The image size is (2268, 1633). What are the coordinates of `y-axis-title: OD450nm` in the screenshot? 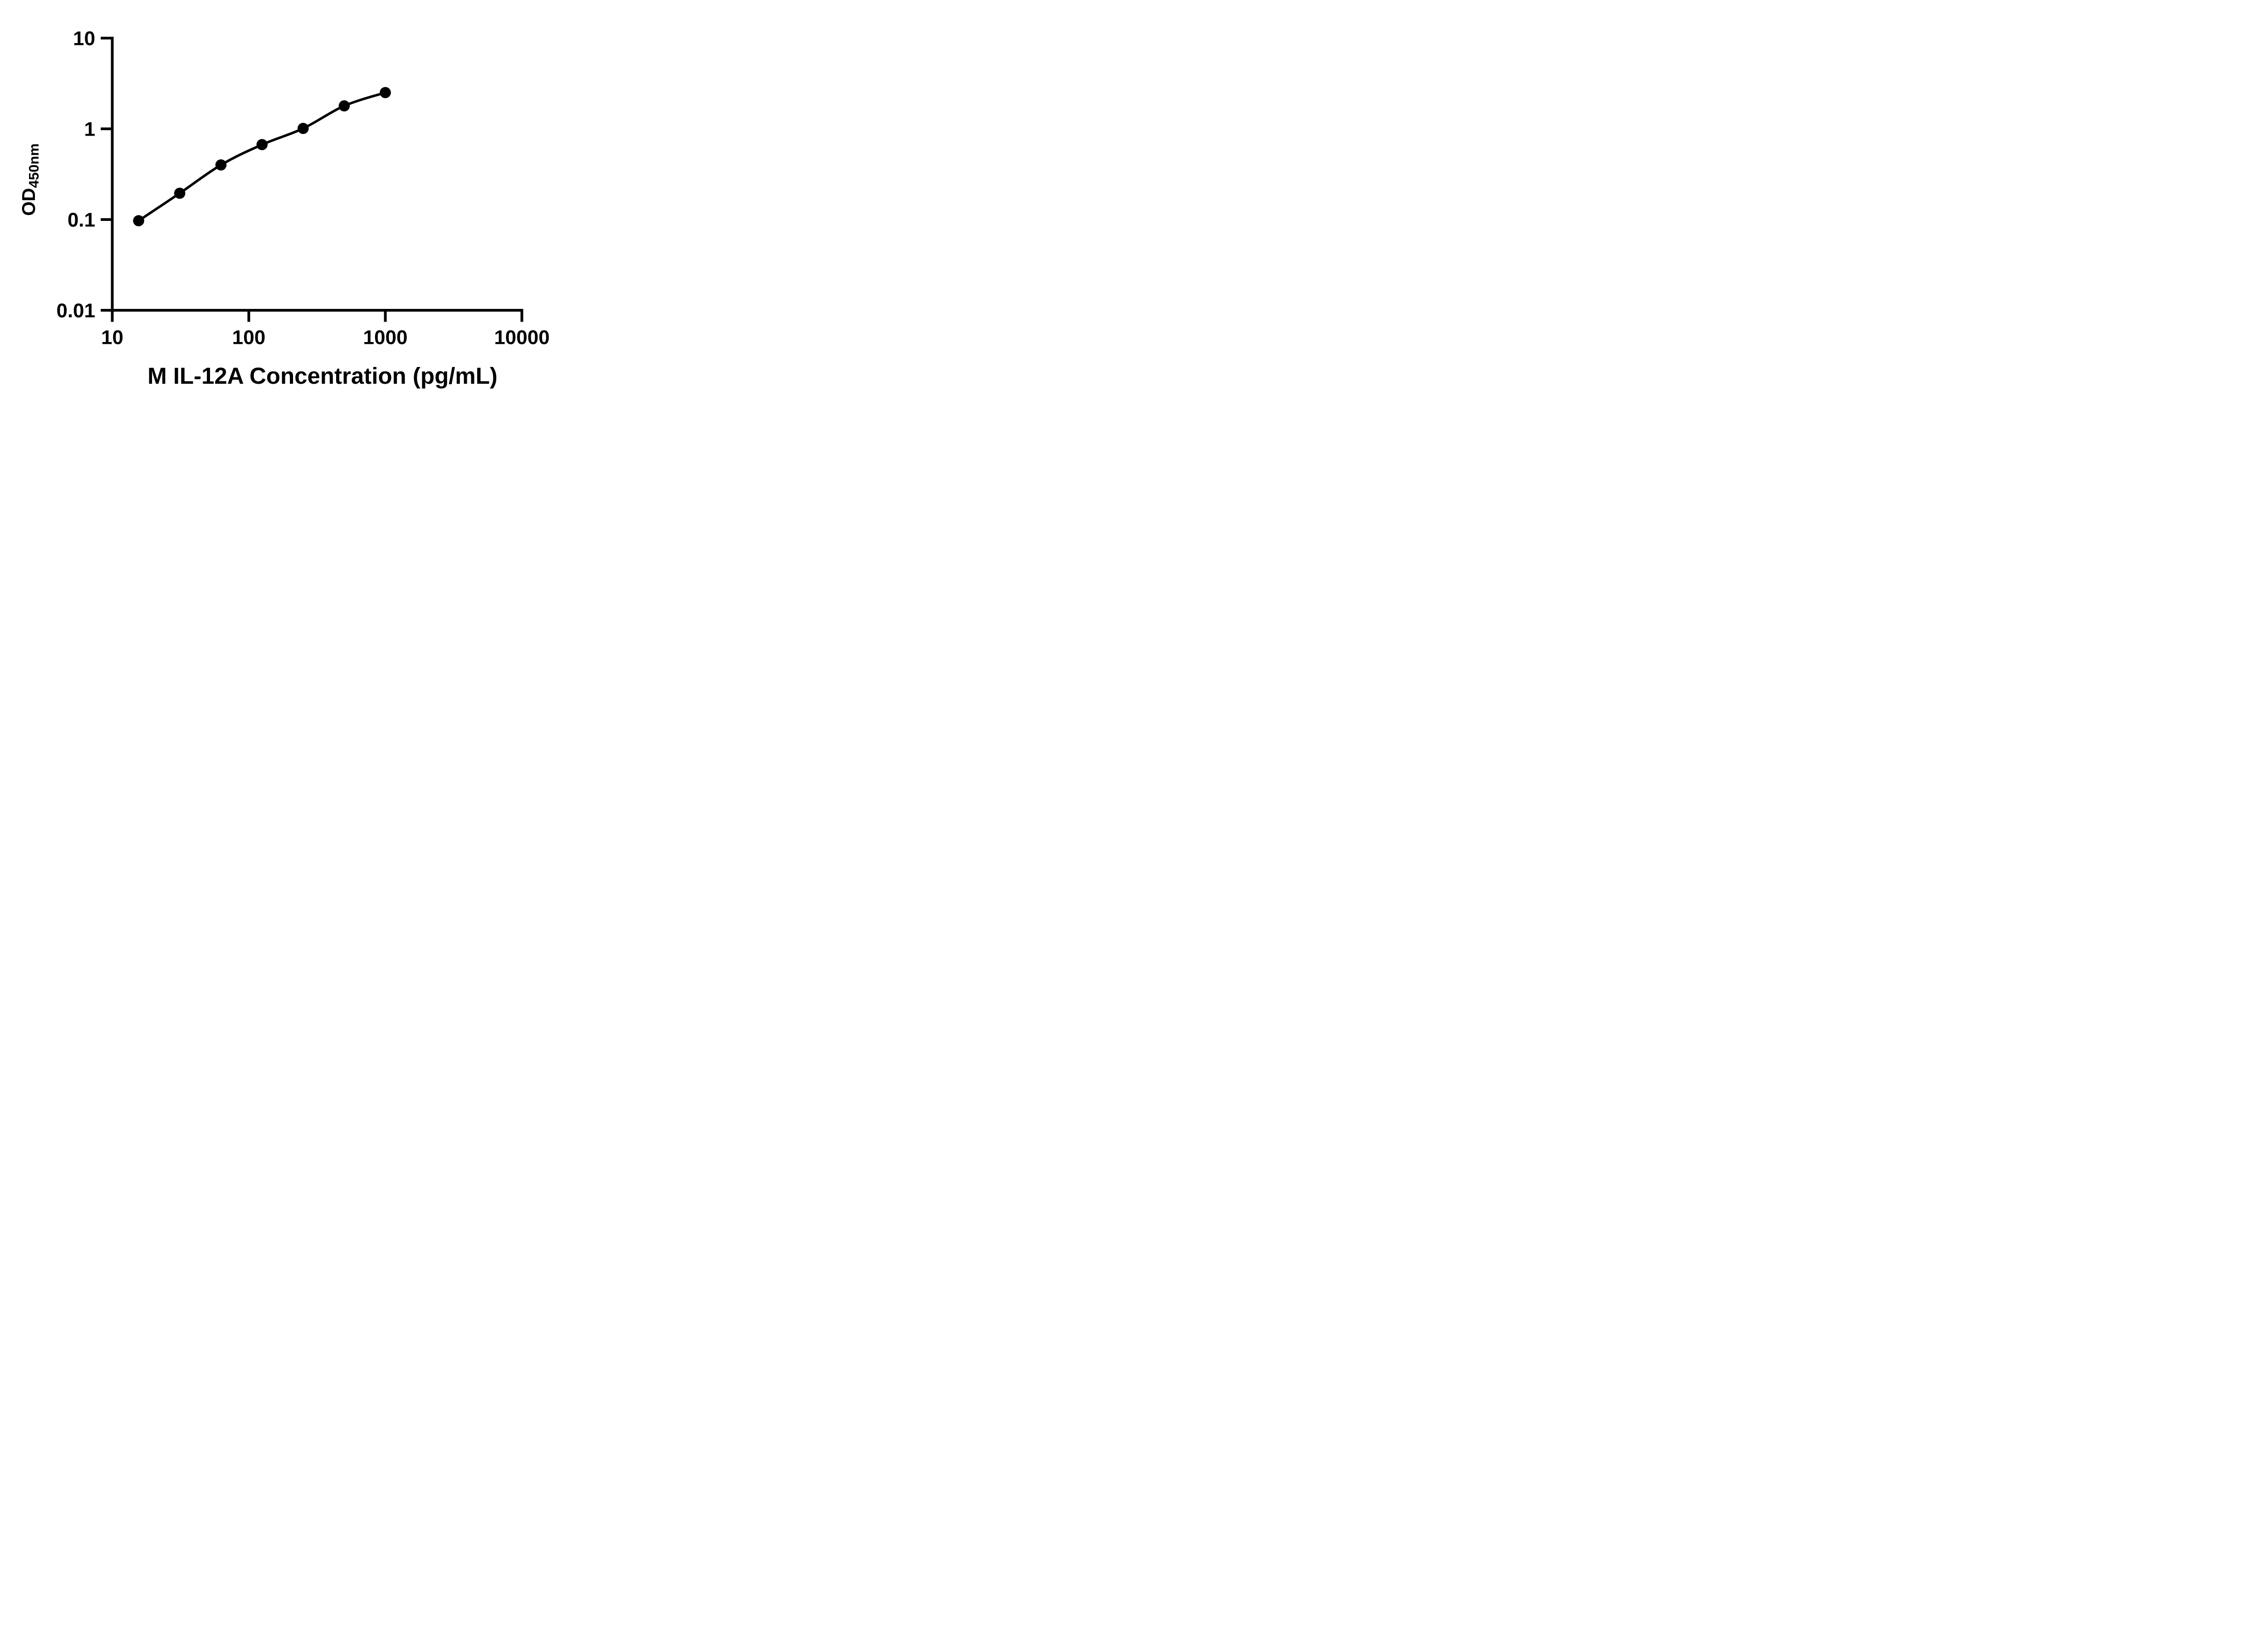 It's located at (30, 179).